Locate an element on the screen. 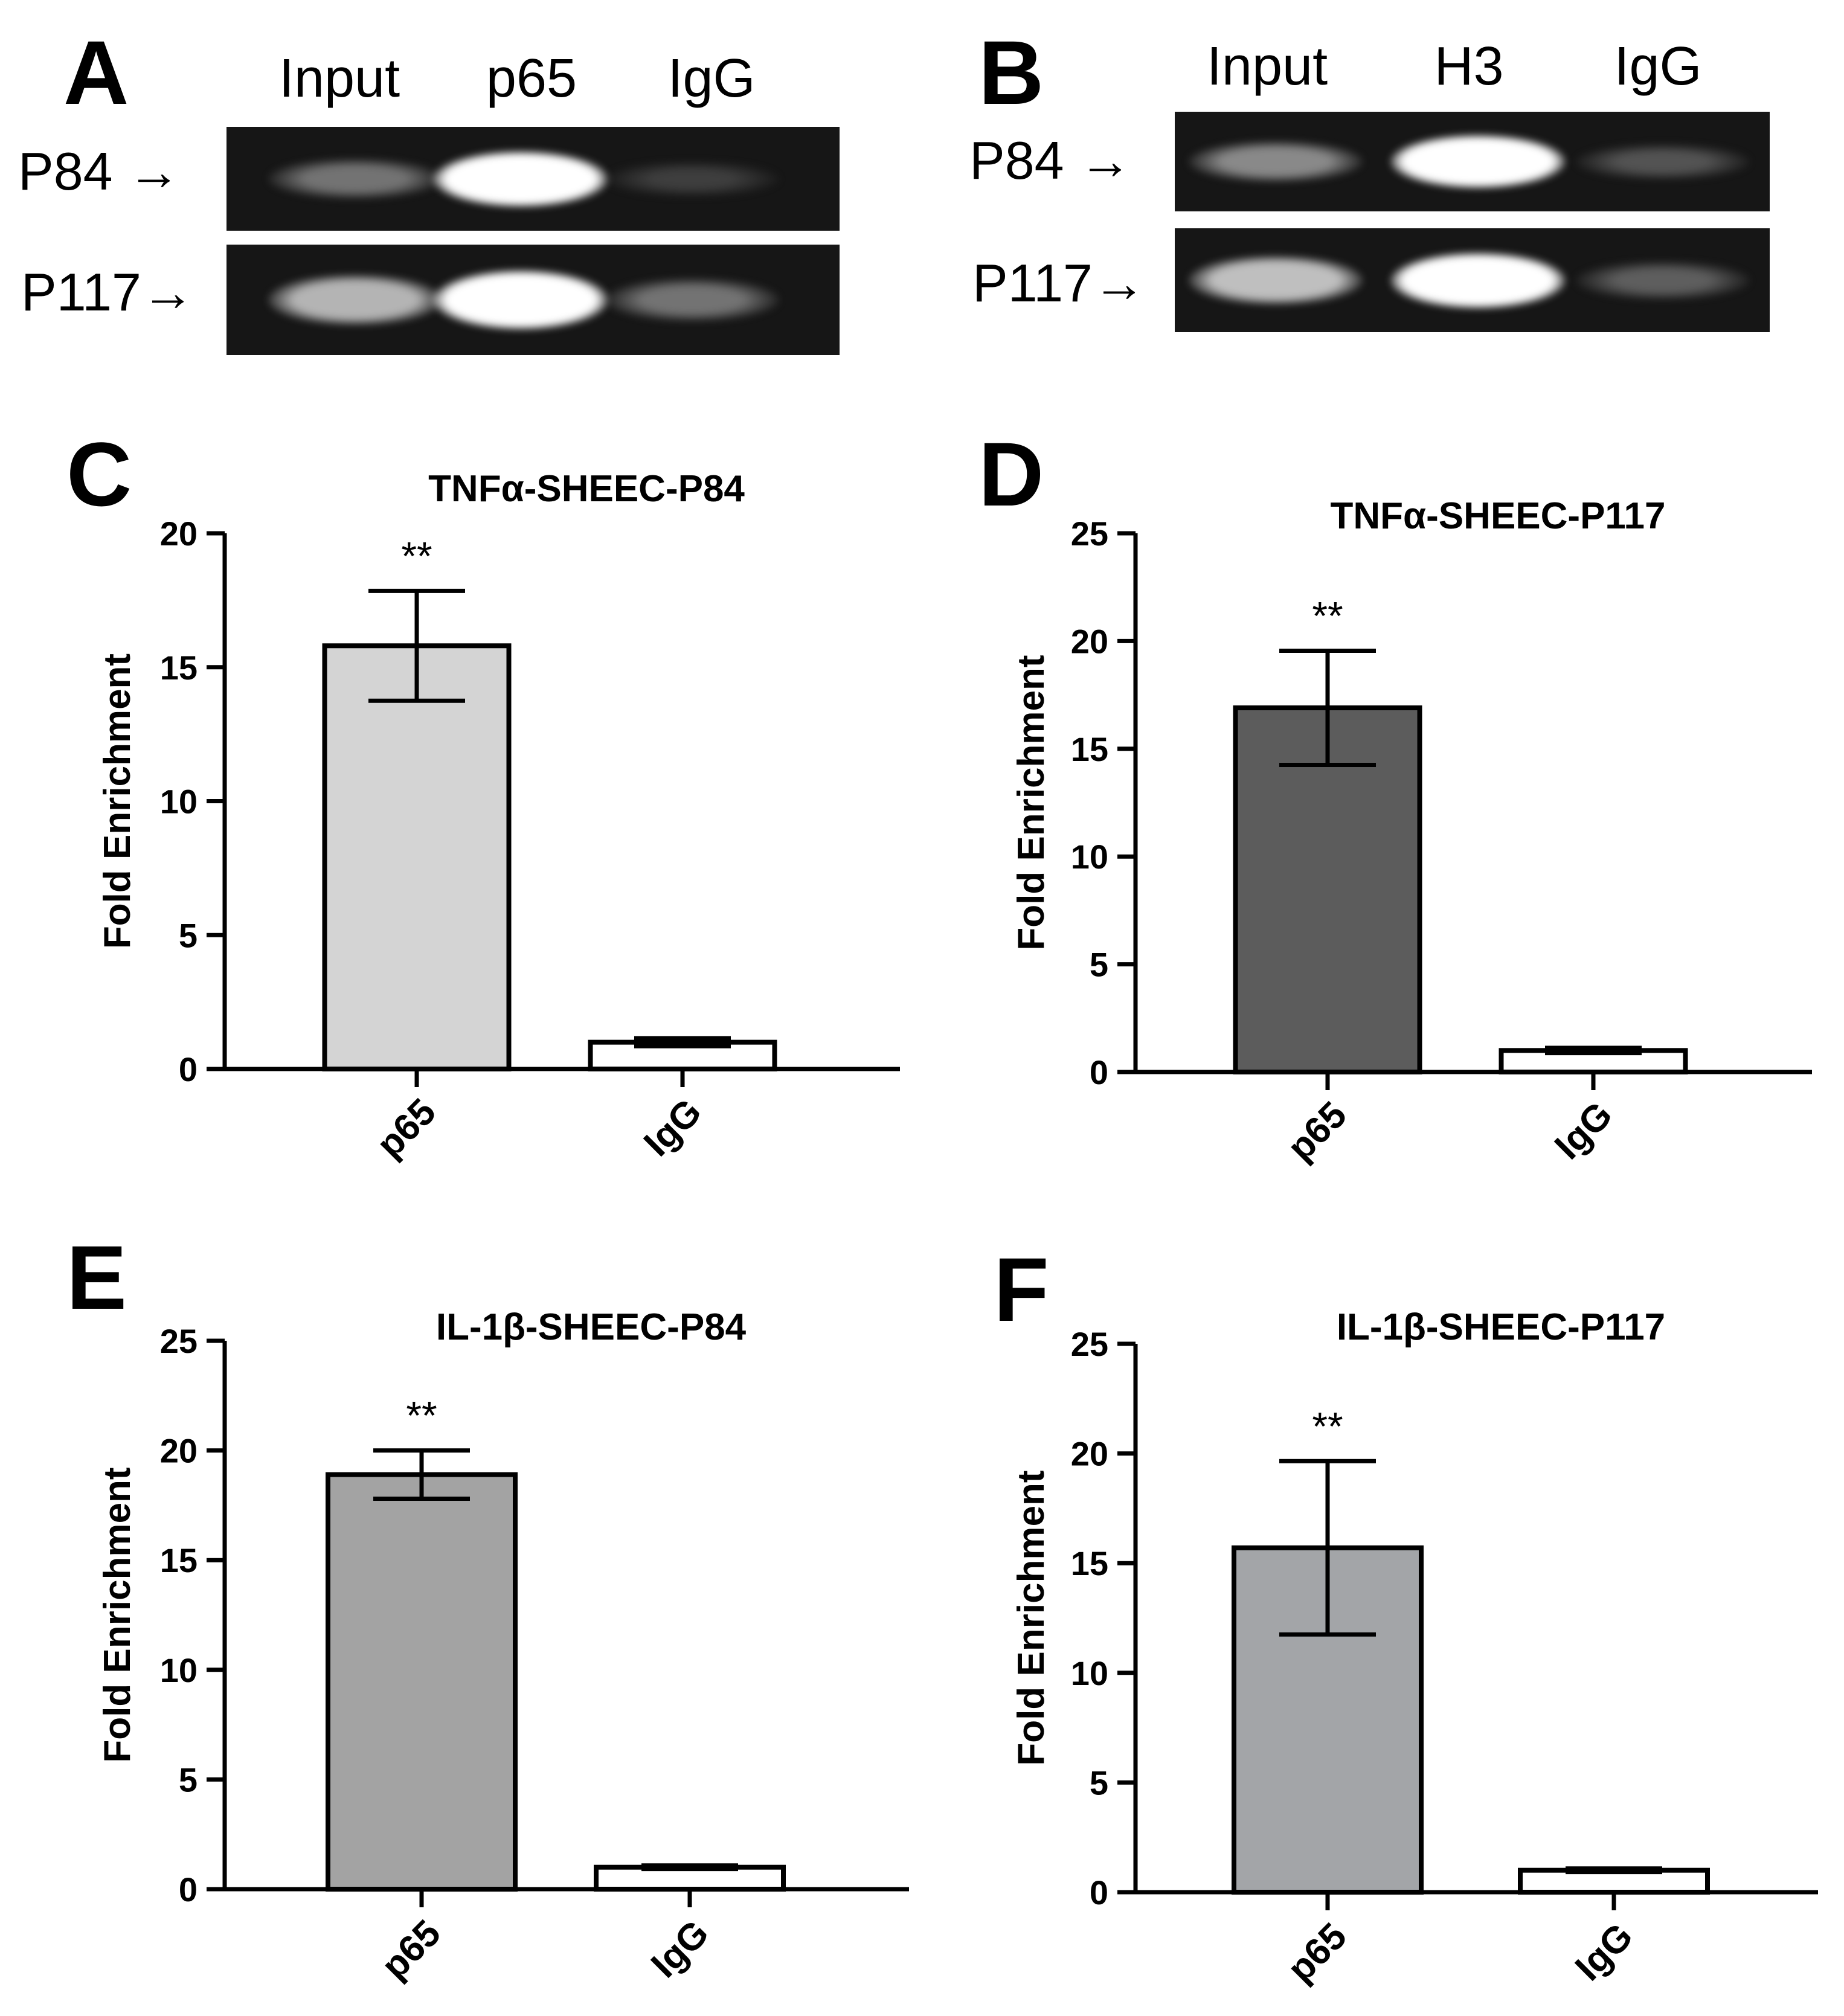  panel-letter-f: F is located at coordinates (1021, 1289).